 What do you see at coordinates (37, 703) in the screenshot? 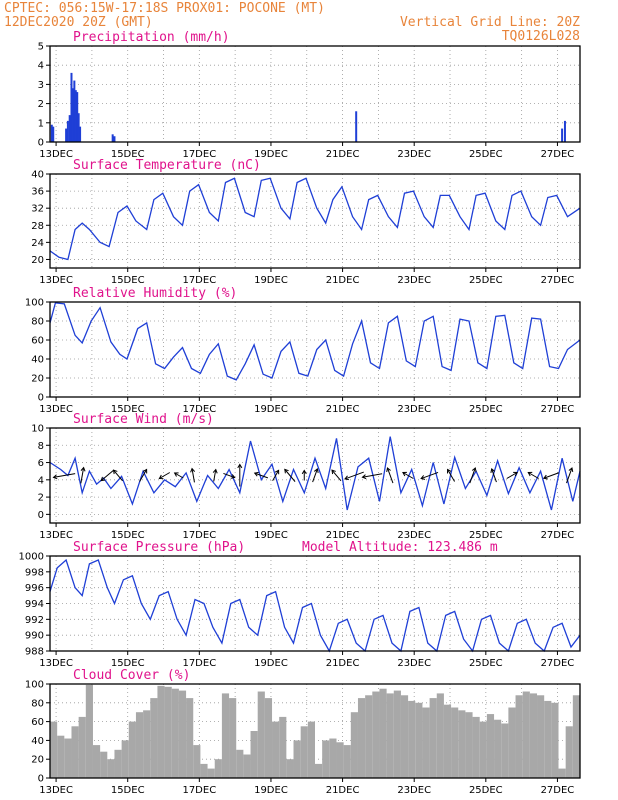
I see `y-tick-label: 80` at bounding box center [37, 703].